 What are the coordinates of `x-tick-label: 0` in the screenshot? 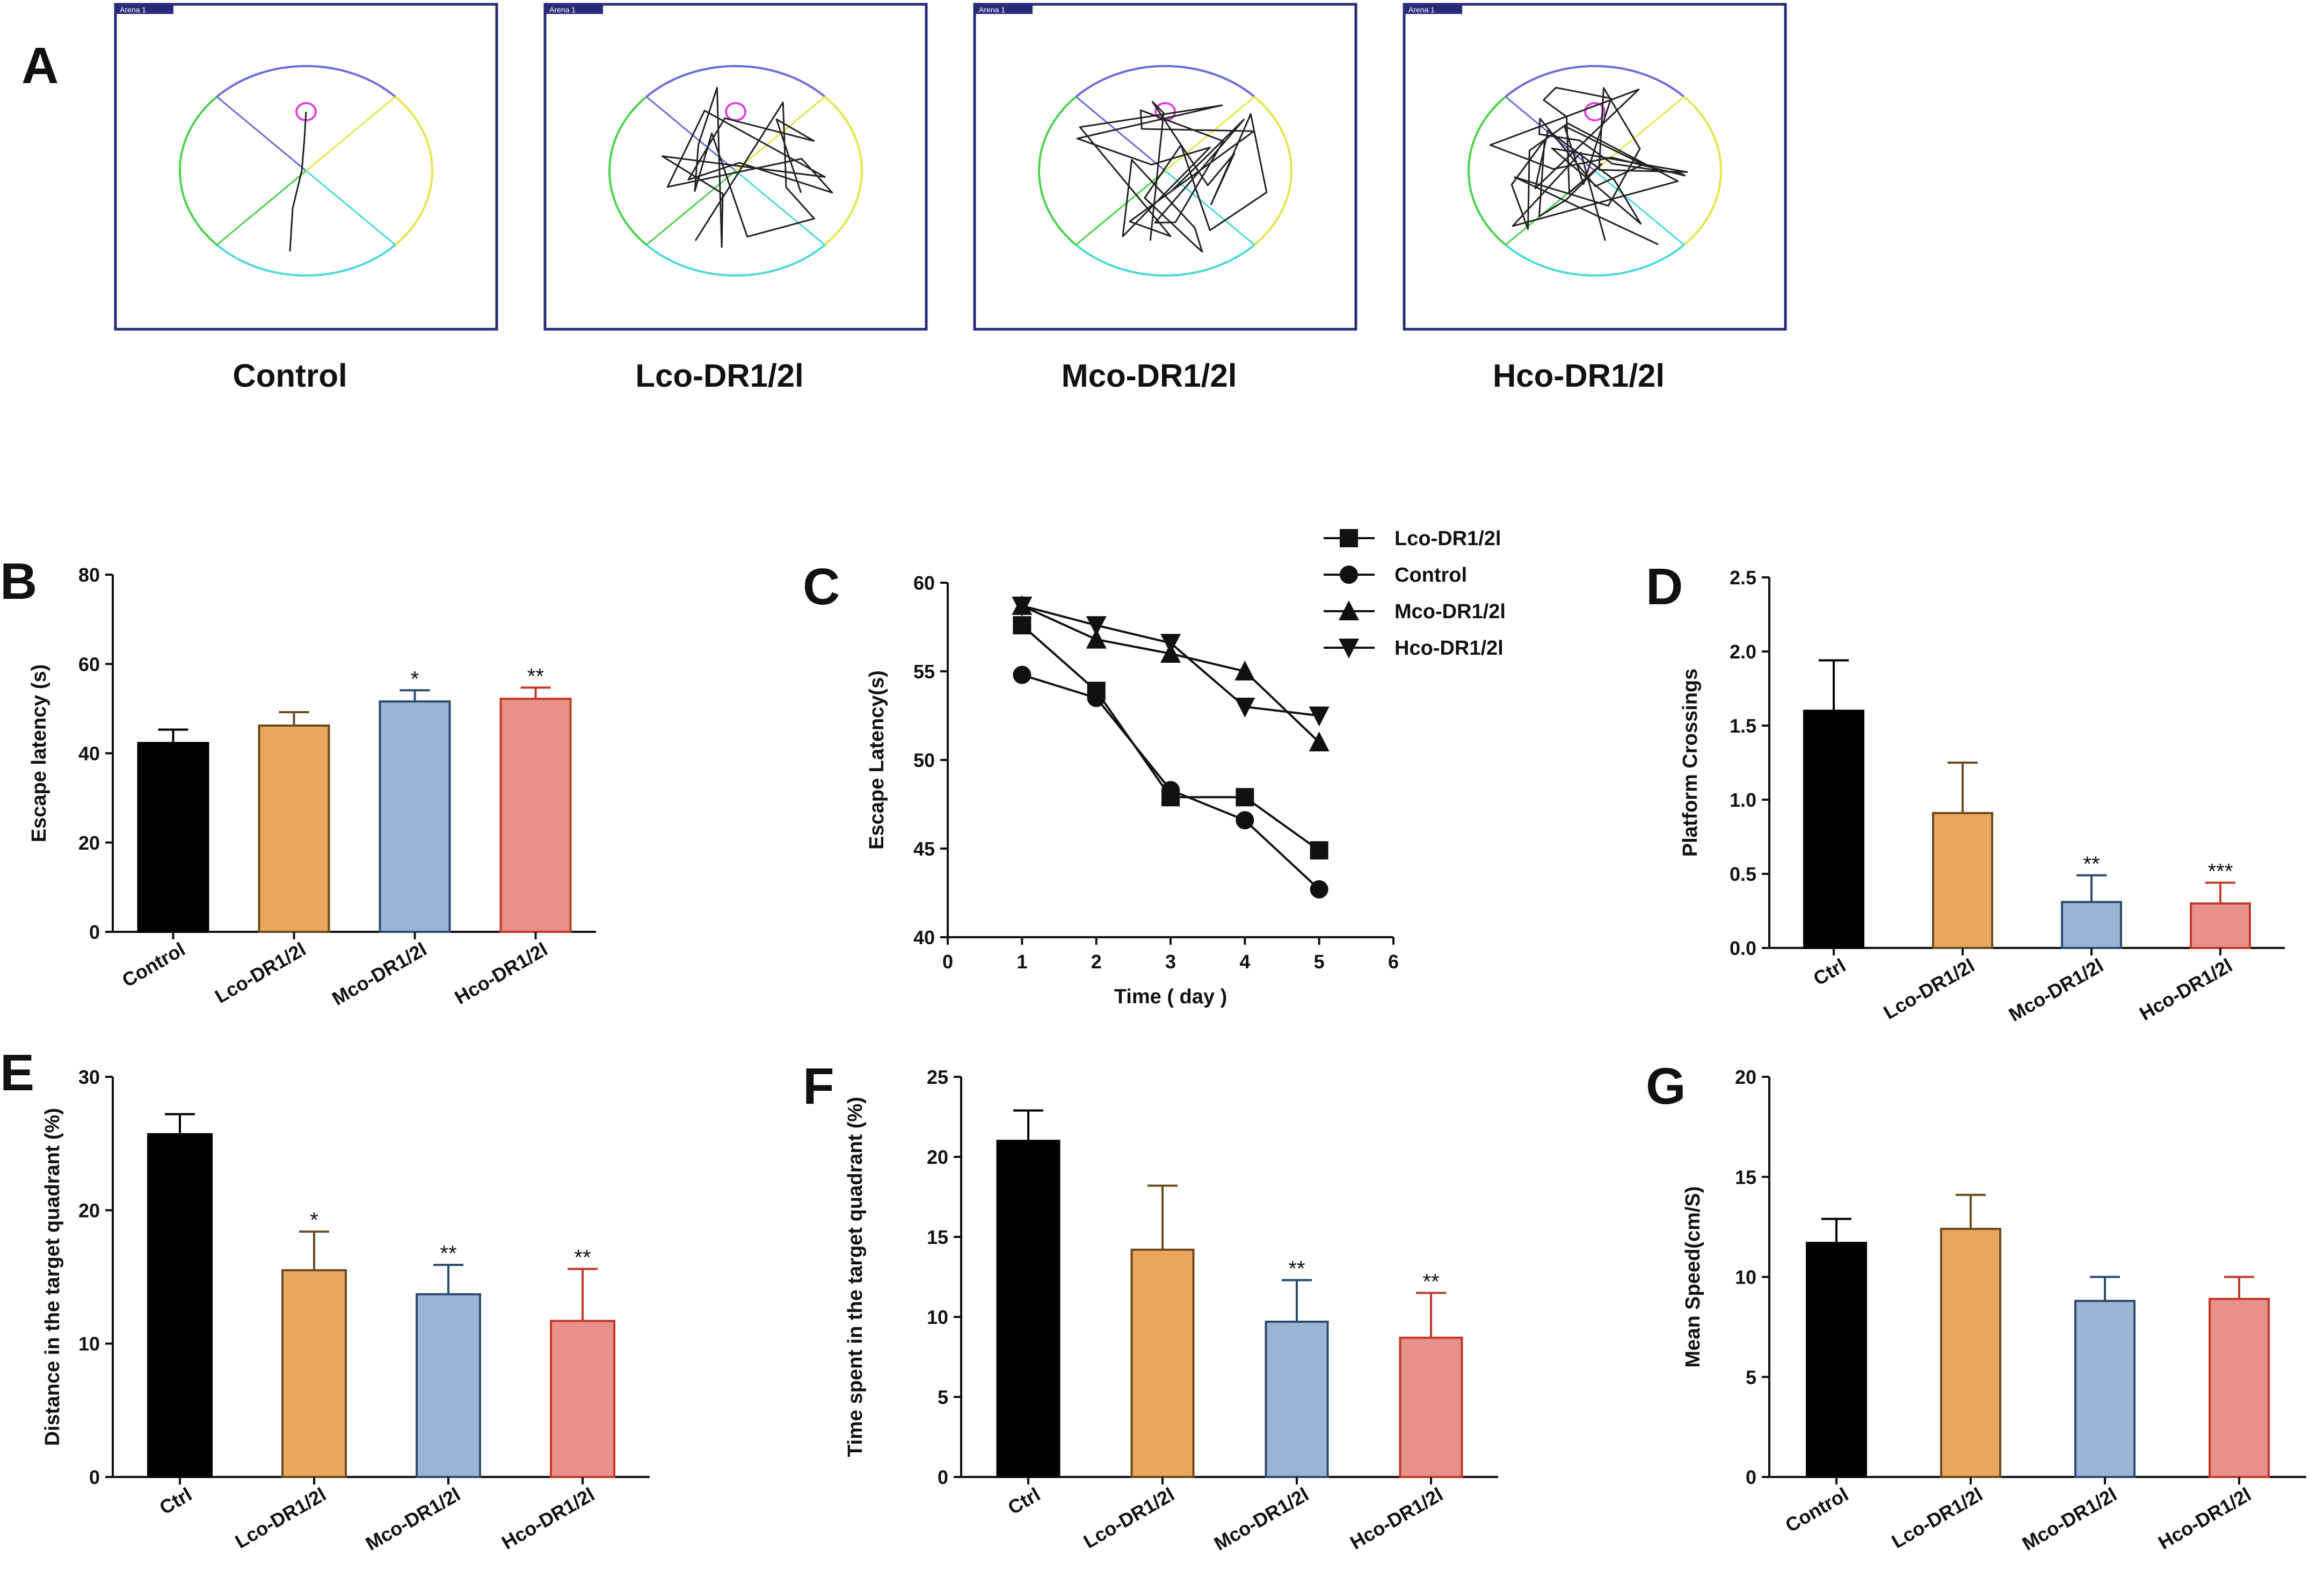 It's located at (948, 962).